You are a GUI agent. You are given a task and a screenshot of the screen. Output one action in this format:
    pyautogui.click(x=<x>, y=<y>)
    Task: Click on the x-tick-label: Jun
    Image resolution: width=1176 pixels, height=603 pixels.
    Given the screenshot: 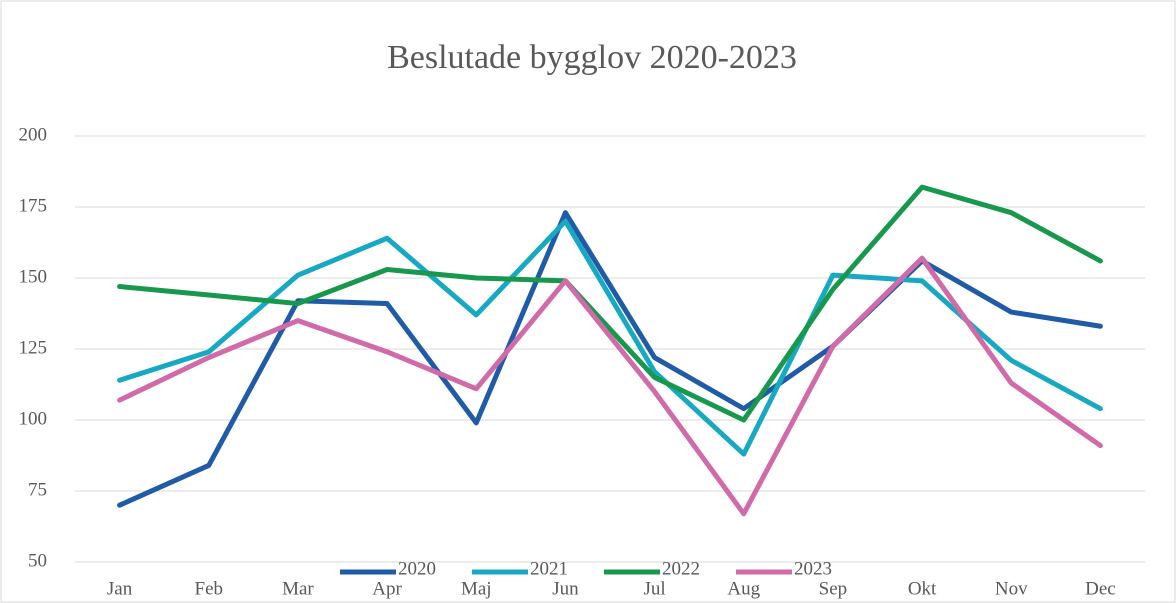 What is the action you would take?
    pyautogui.click(x=565, y=588)
    